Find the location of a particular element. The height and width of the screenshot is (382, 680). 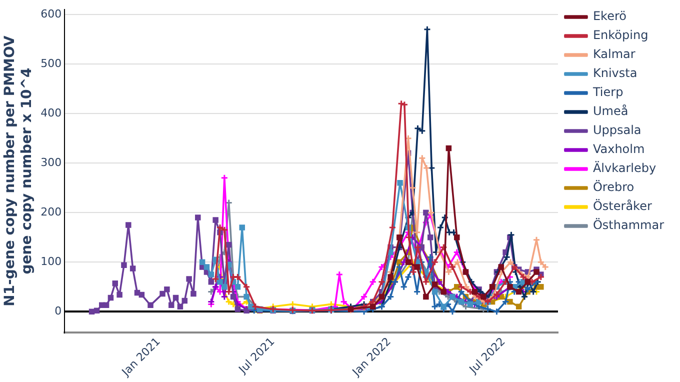

legend-label: Ekerö is located at coordinates (609, 16).